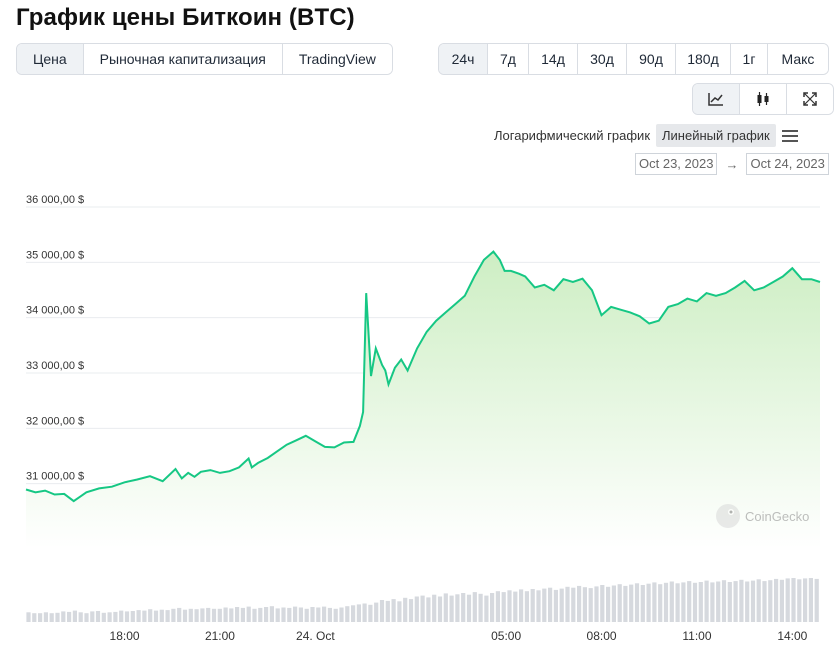 This screenshot has width=834, height=667. Describe the element at coordinates (810, 99) in the screenshot. I see `fullscreen-button` at that location.